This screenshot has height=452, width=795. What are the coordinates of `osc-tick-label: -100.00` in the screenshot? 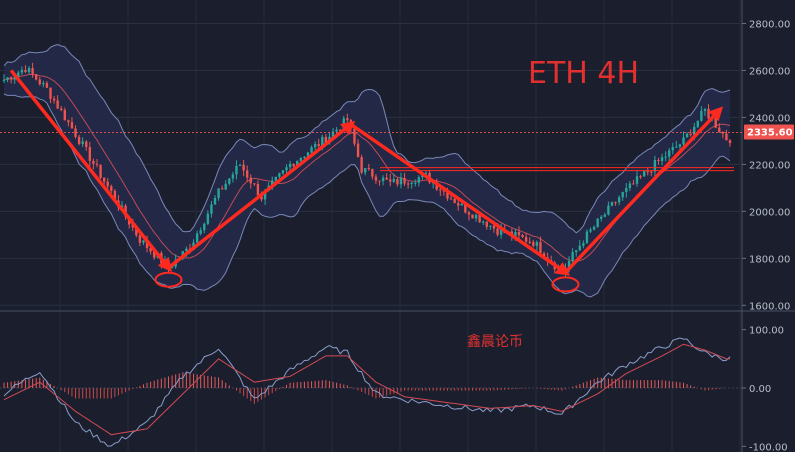 It's located at (768, 447).